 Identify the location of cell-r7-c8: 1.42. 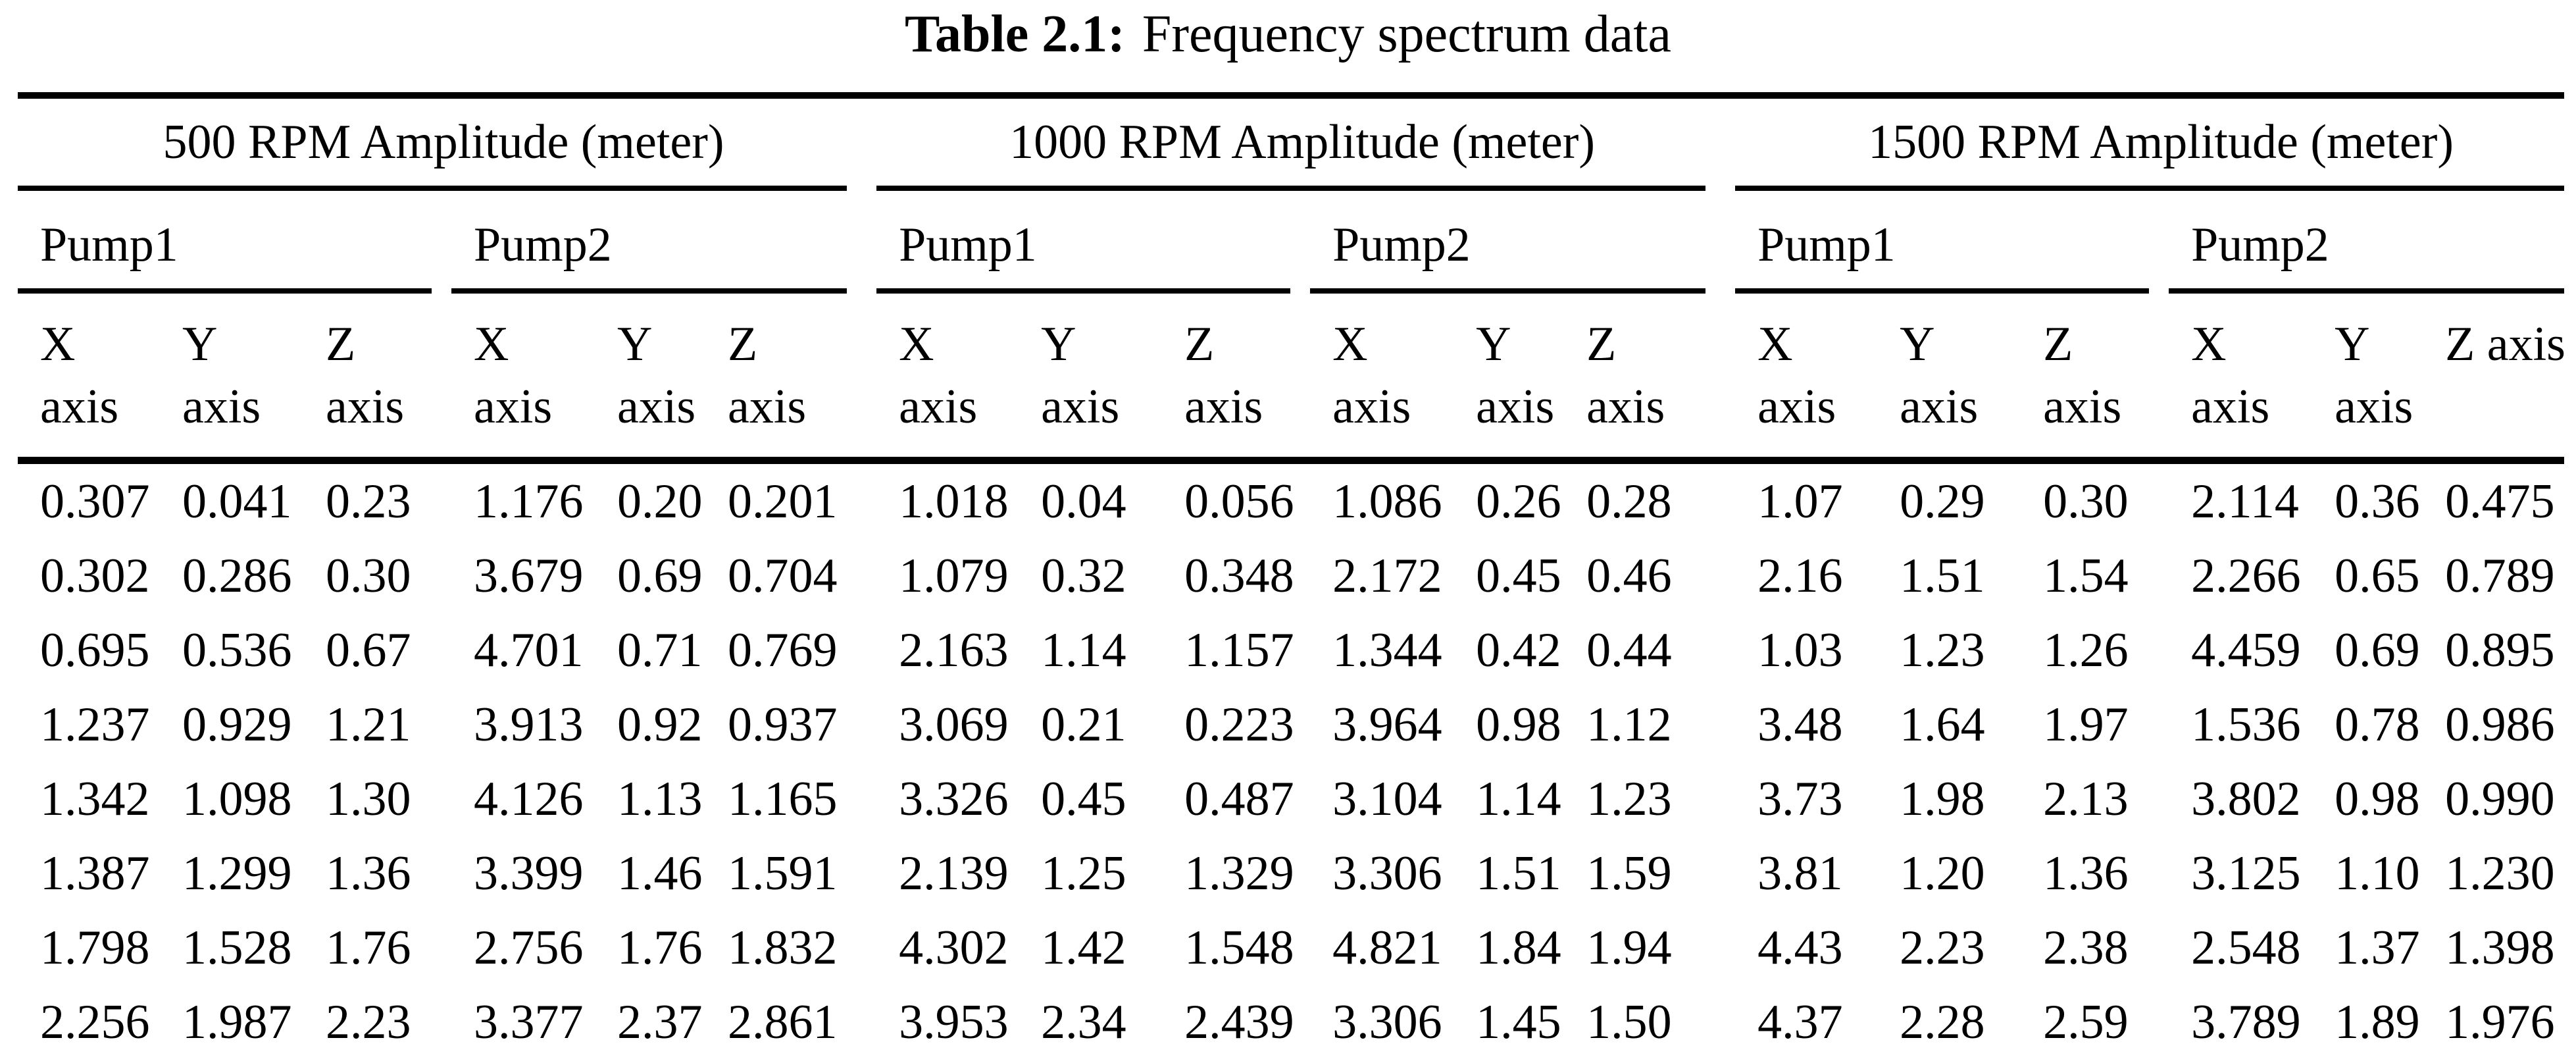
(1083, 948).